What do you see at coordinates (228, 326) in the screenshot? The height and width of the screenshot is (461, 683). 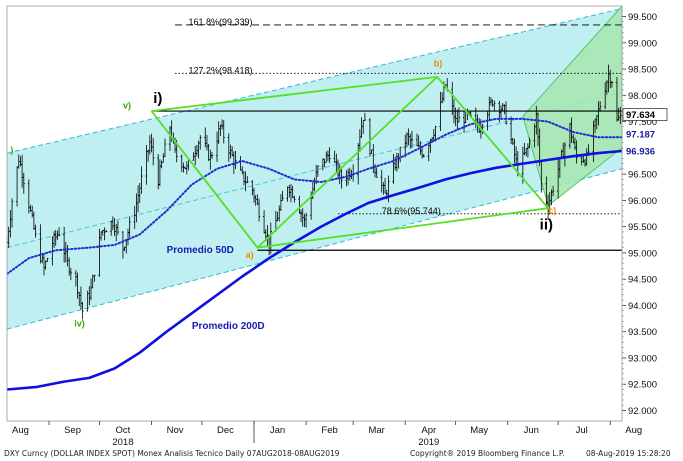 I see `annotation-label: Promedio 200D` at bounding box center [228, 326].